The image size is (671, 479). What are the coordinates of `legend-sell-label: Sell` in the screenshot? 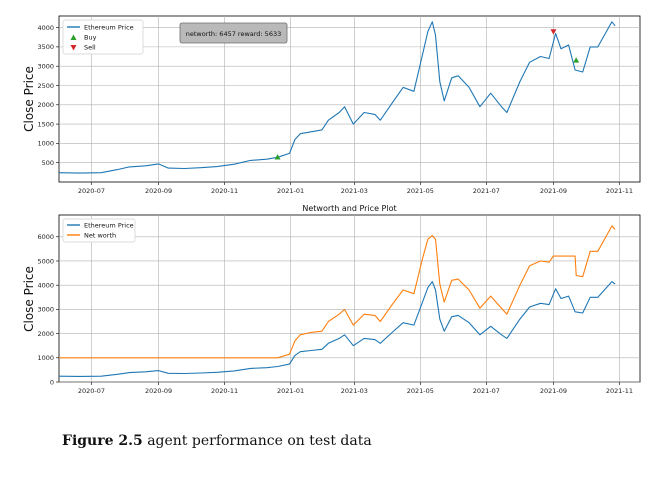 It's located at (90, 48).